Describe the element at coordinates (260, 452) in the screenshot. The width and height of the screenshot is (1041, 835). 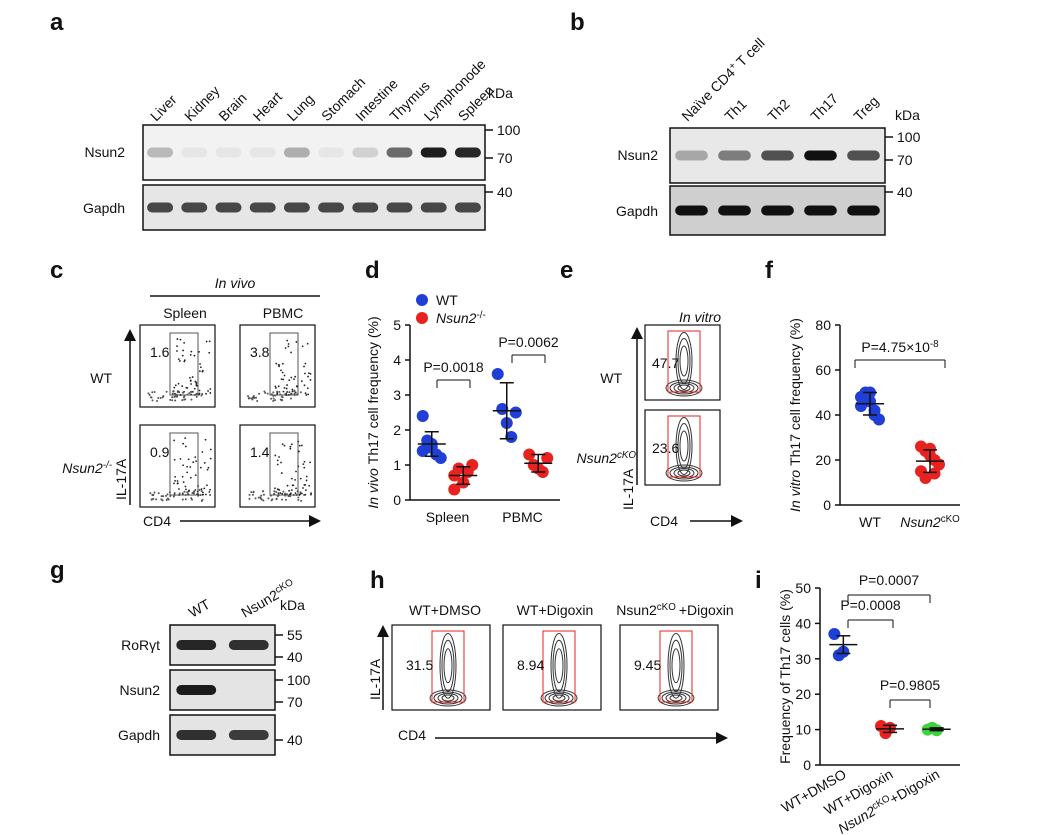
I see `gate-value: 1.4` at that location.